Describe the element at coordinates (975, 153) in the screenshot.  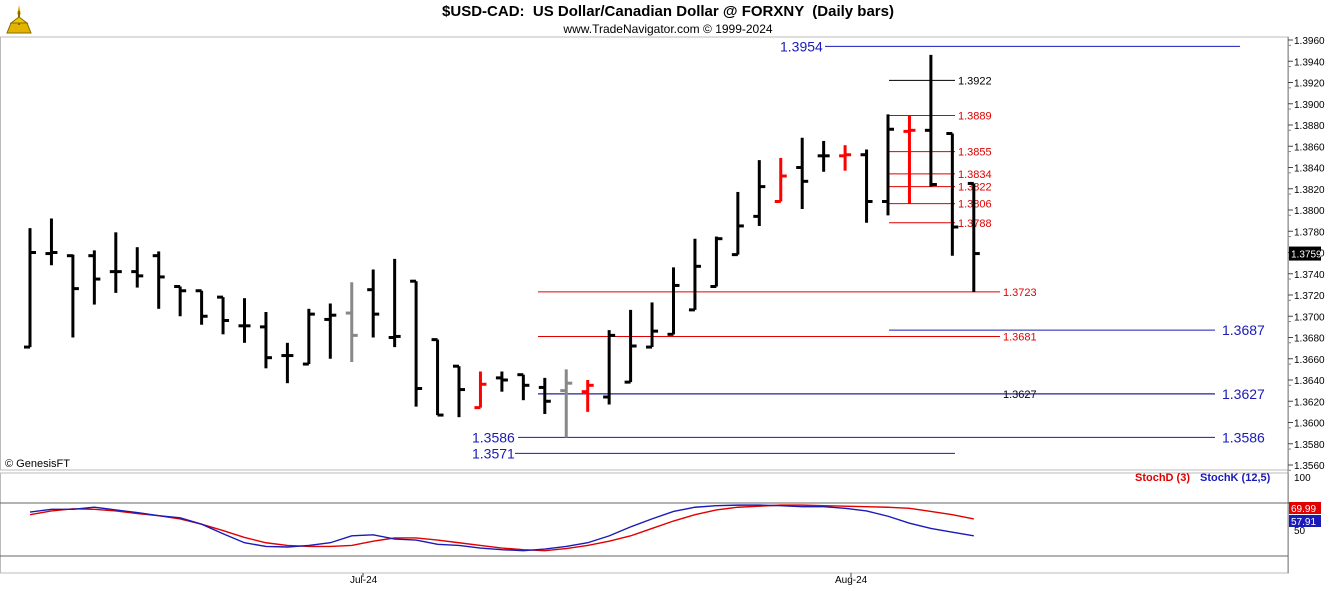
I see `level-label-right: 1.3855` at that location.